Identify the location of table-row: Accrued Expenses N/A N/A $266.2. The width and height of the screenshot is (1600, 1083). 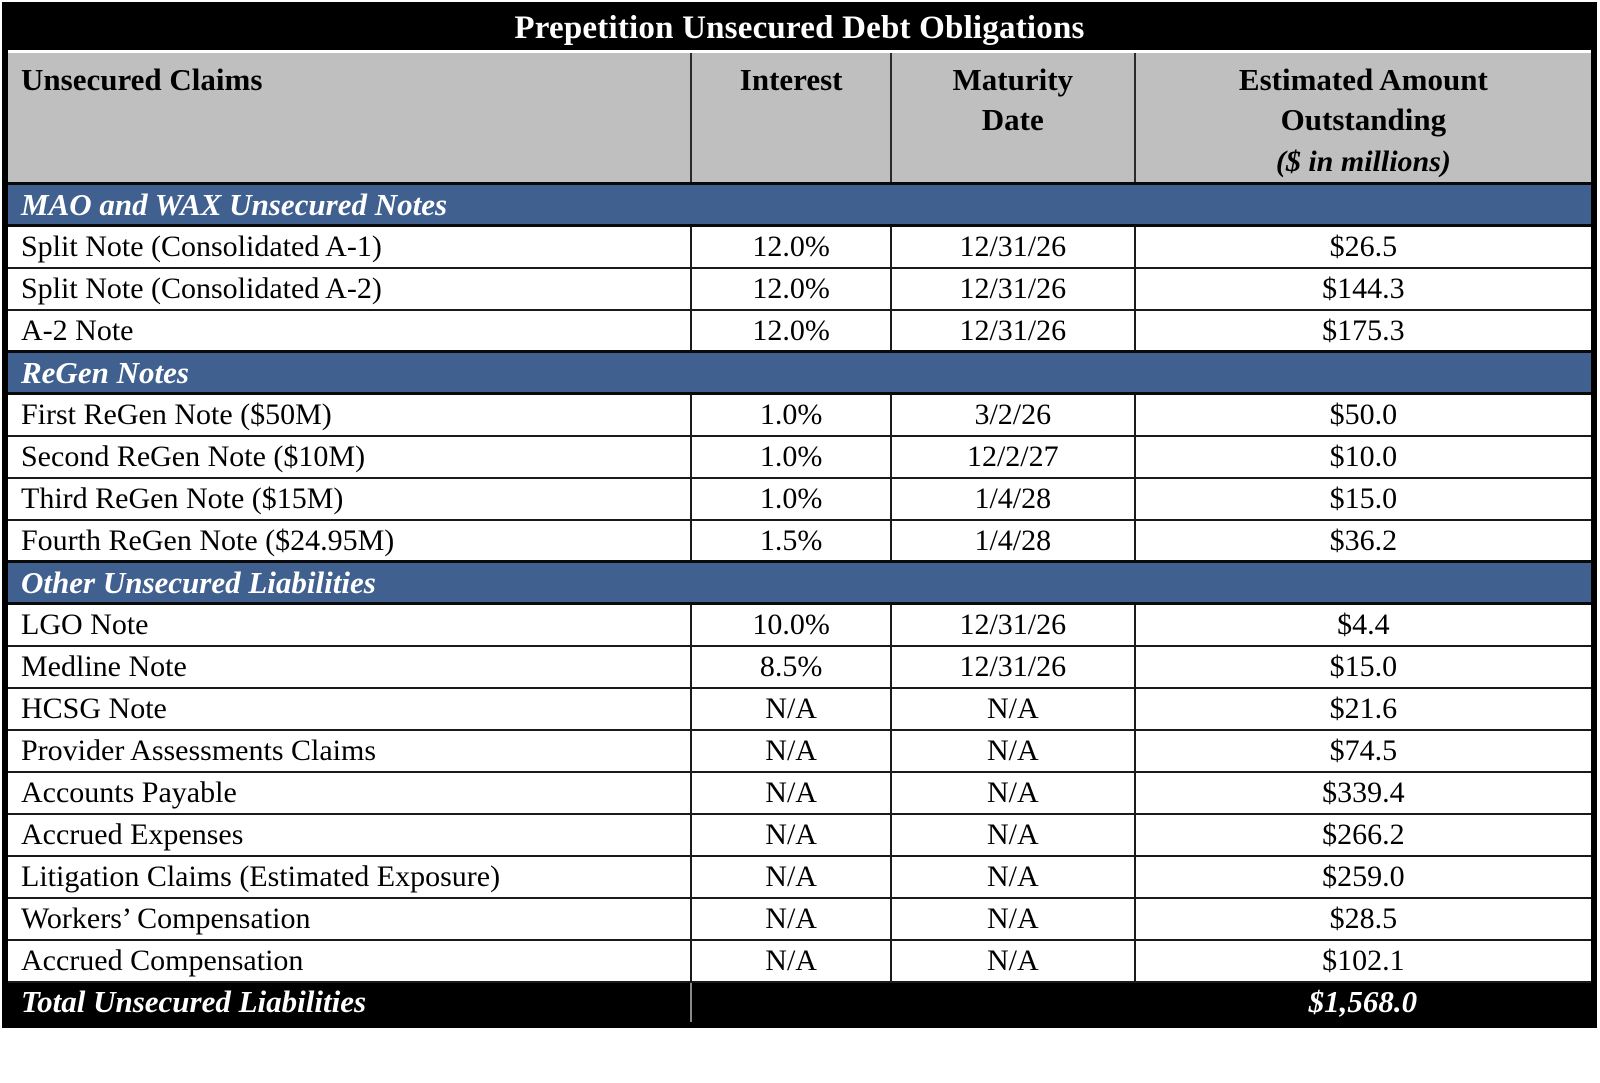
(799, 834).